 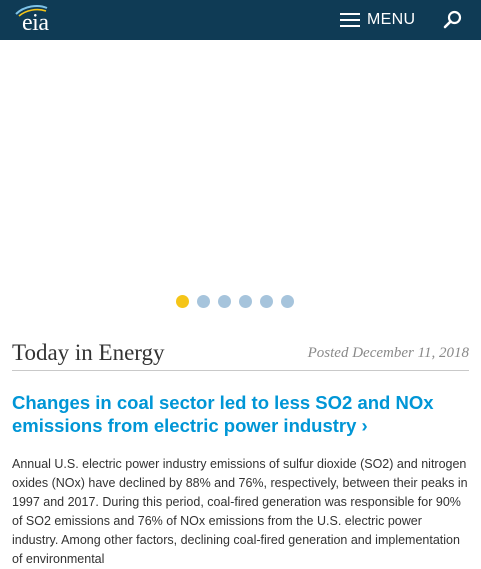 What do you see at coordinates (391, 19) in the screenshot?
I see `menu-label: MENU` at bounding box center [391, 19].